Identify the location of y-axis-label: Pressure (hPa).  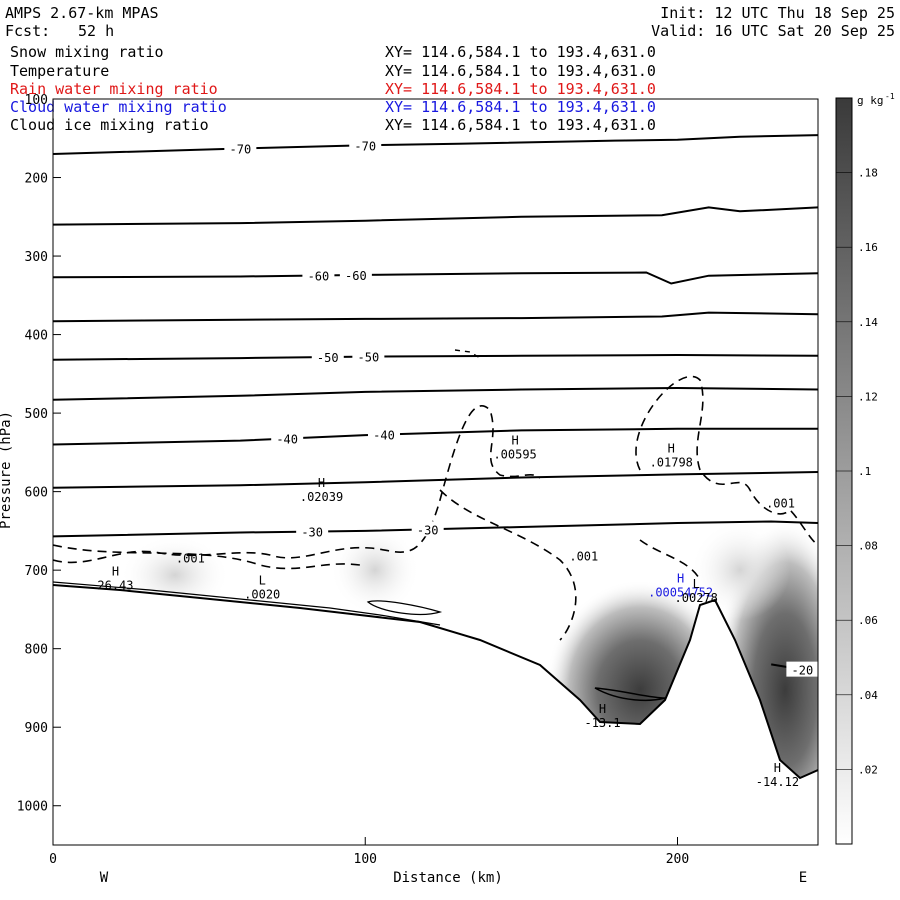
(7, 470).